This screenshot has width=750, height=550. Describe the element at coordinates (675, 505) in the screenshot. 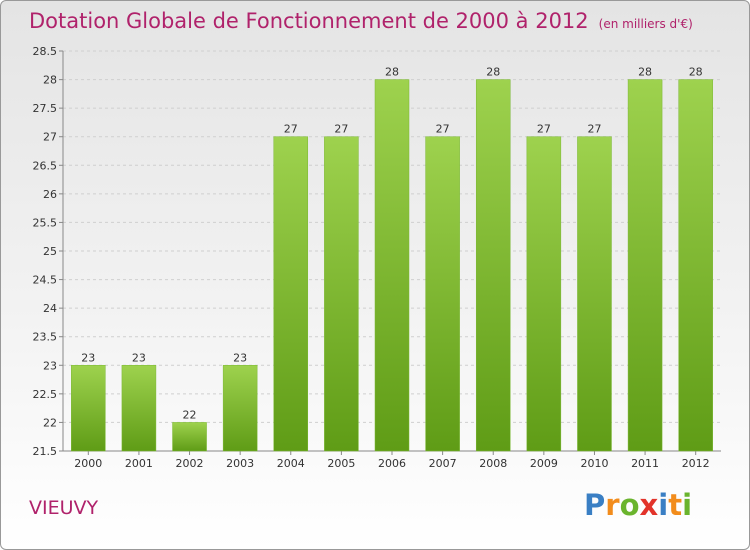

I see `logo-letter: t` at that location.